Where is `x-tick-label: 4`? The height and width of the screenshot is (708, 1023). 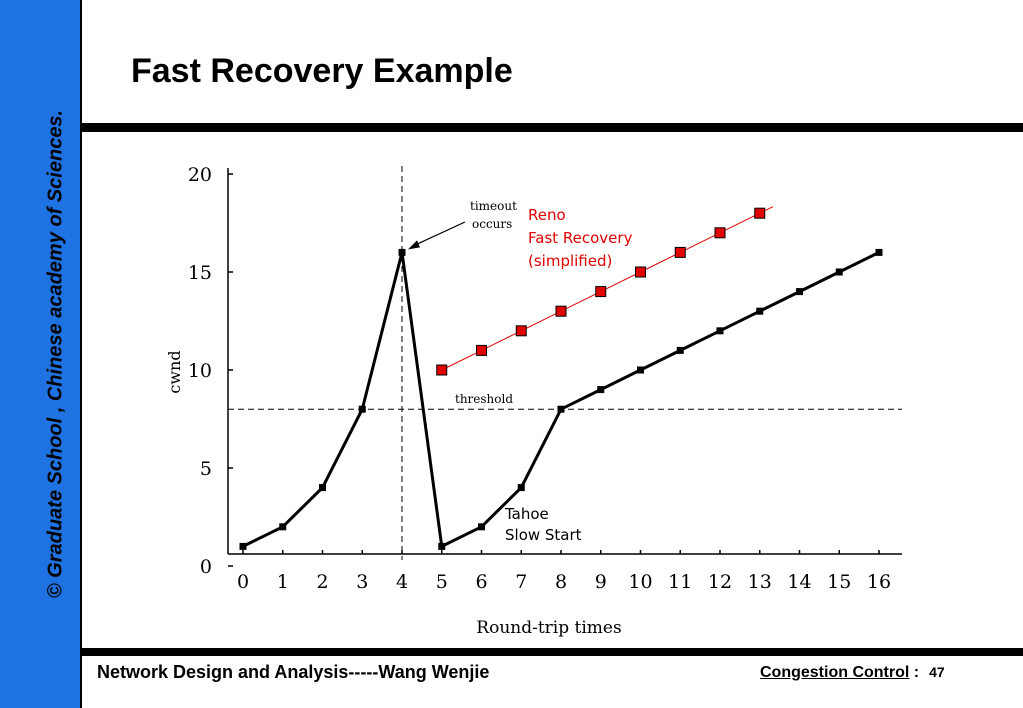 x-tick-label: 4 is located at coordinates (402, 582).